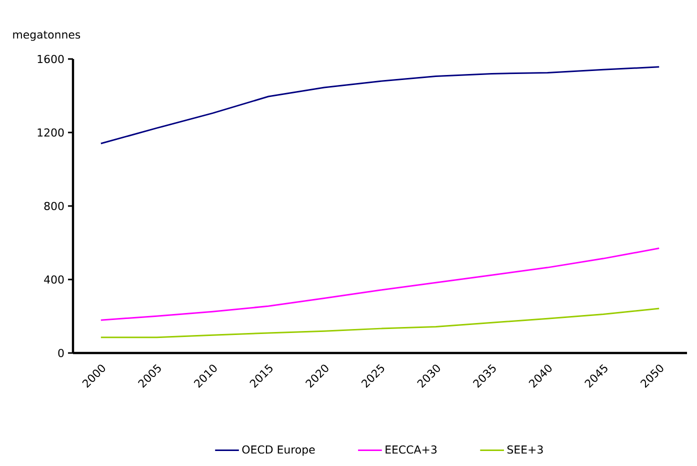 This screenshot has height=466, width=697. Describe the element at coordinates (54, 206) in the screenshot. I see `y-tick-label: 800` at that location.